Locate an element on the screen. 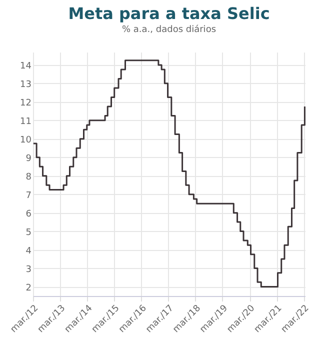 The width and height of the screenshot is (322, 338). y-tick-label: 6 is located at coordinates (29, 214).